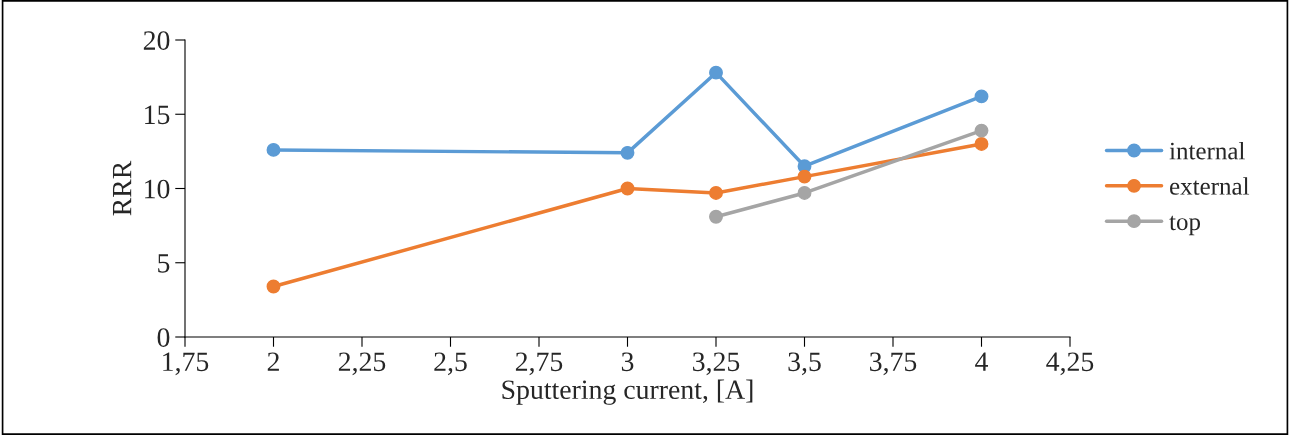  I want to click on x-tick-label: 1,75, so click(186, 364).